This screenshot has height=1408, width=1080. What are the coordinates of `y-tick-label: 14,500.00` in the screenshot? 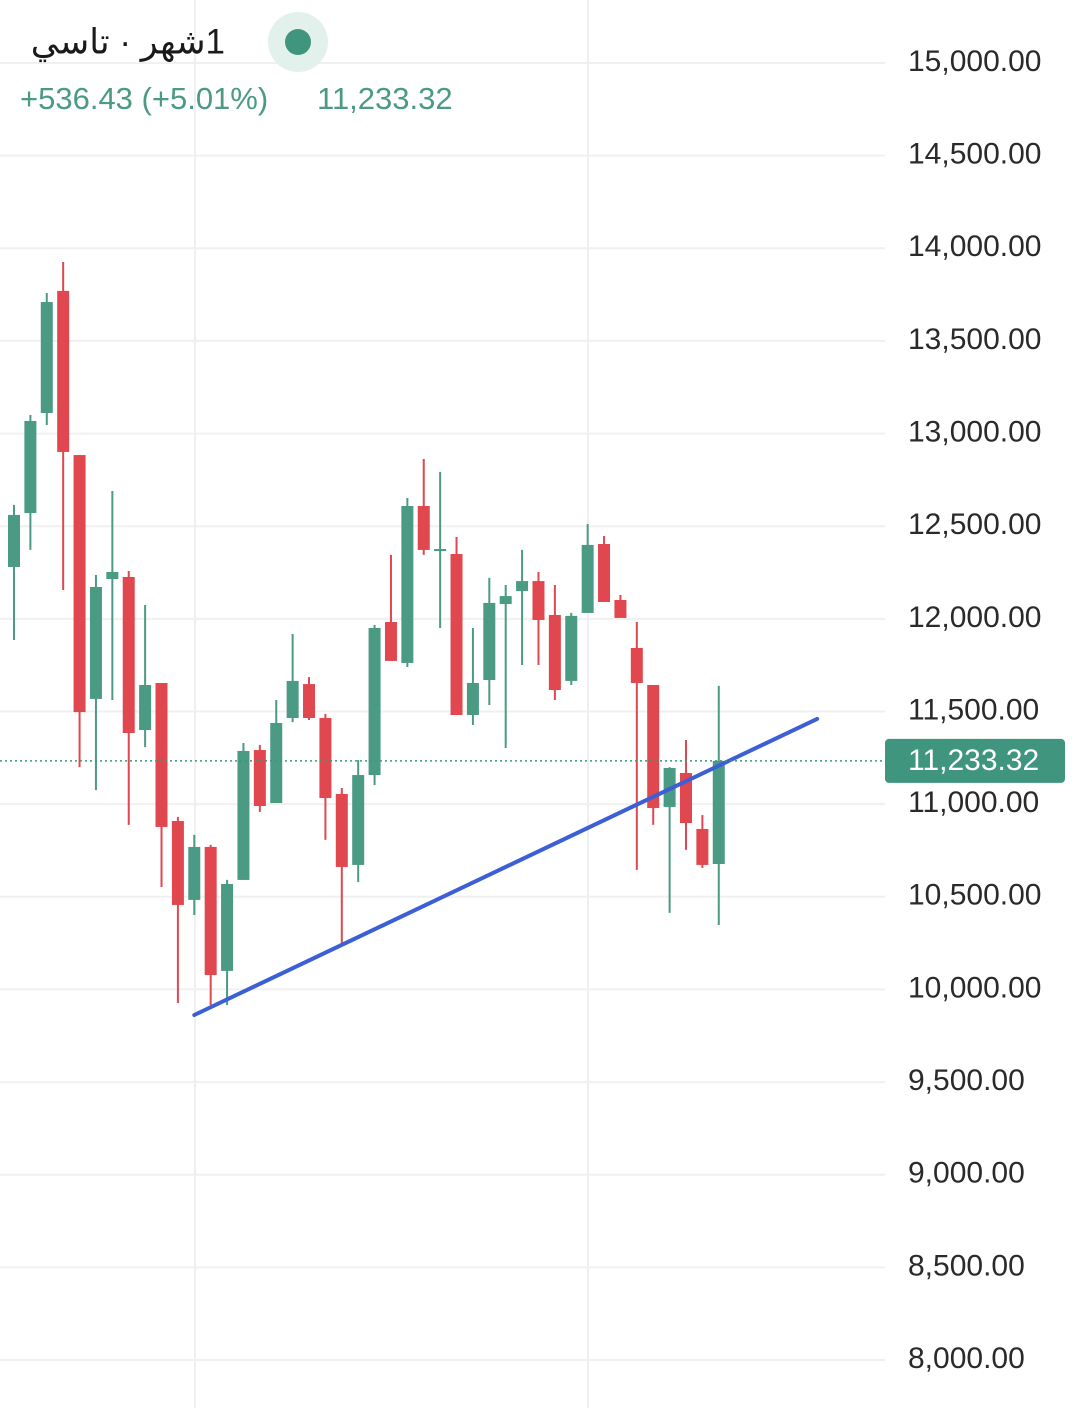 It's located at (974, 154).